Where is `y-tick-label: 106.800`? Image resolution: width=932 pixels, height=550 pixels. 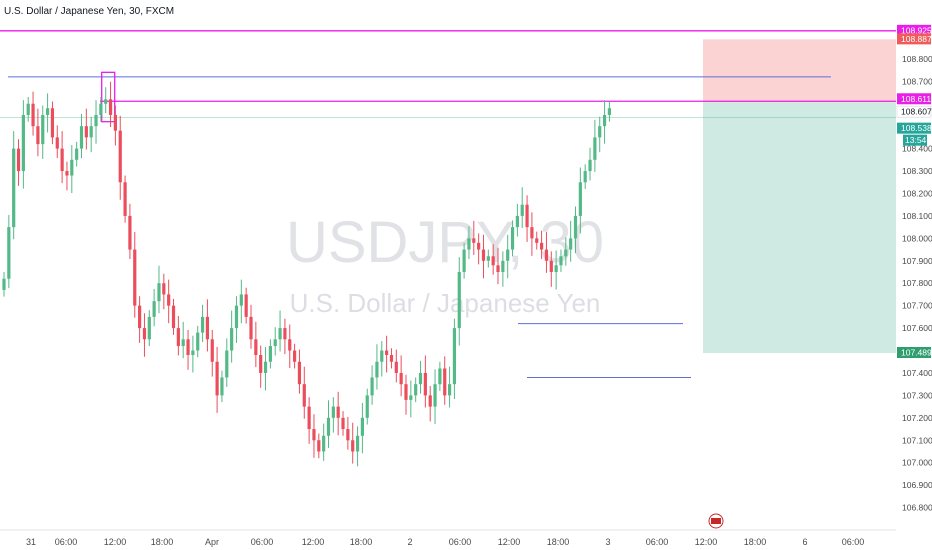
y-tick-label: 106.800 is located at coordinates (917, 508).